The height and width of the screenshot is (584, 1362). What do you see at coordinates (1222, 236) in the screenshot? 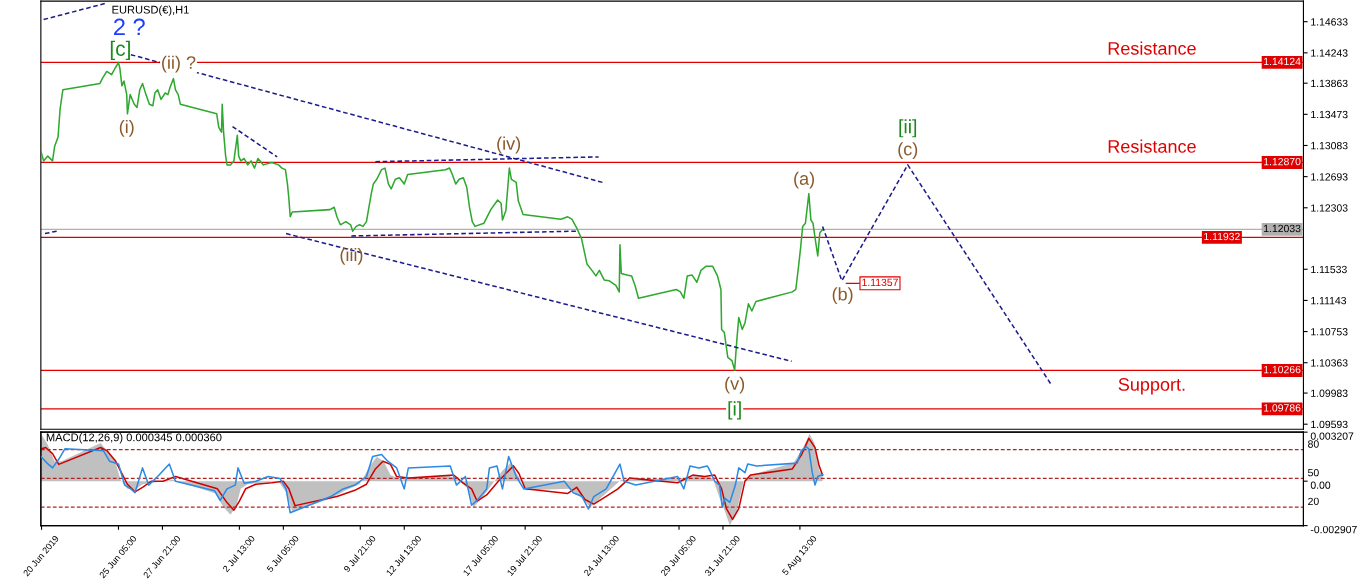
I see `ref-line-label: 1.11932` at bounding box center [1222, 236].